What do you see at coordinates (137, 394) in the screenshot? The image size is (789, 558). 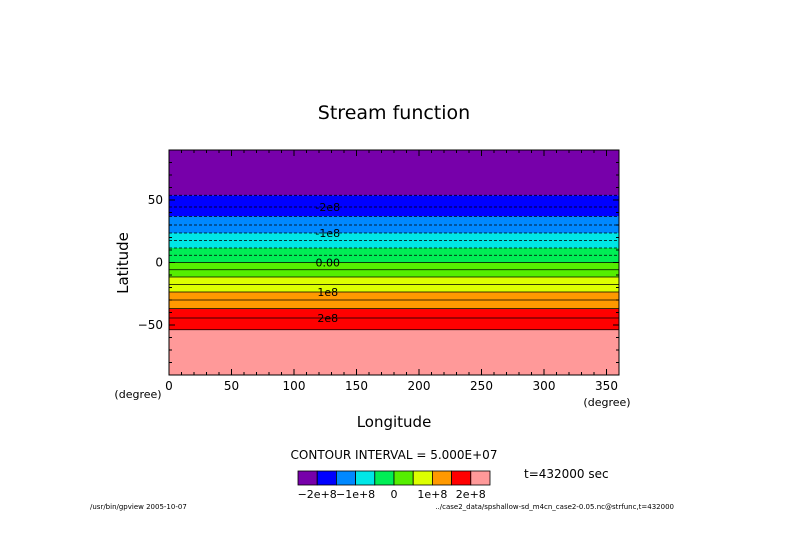 I see `y-axis-unit: (degree)` at bounding box center [137, 394].